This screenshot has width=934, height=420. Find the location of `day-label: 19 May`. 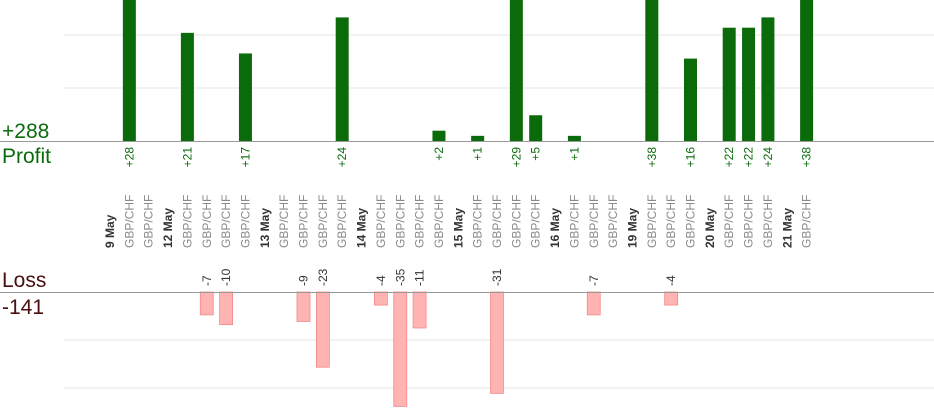

day-label: 19 May is located at coordinates (632, 228).